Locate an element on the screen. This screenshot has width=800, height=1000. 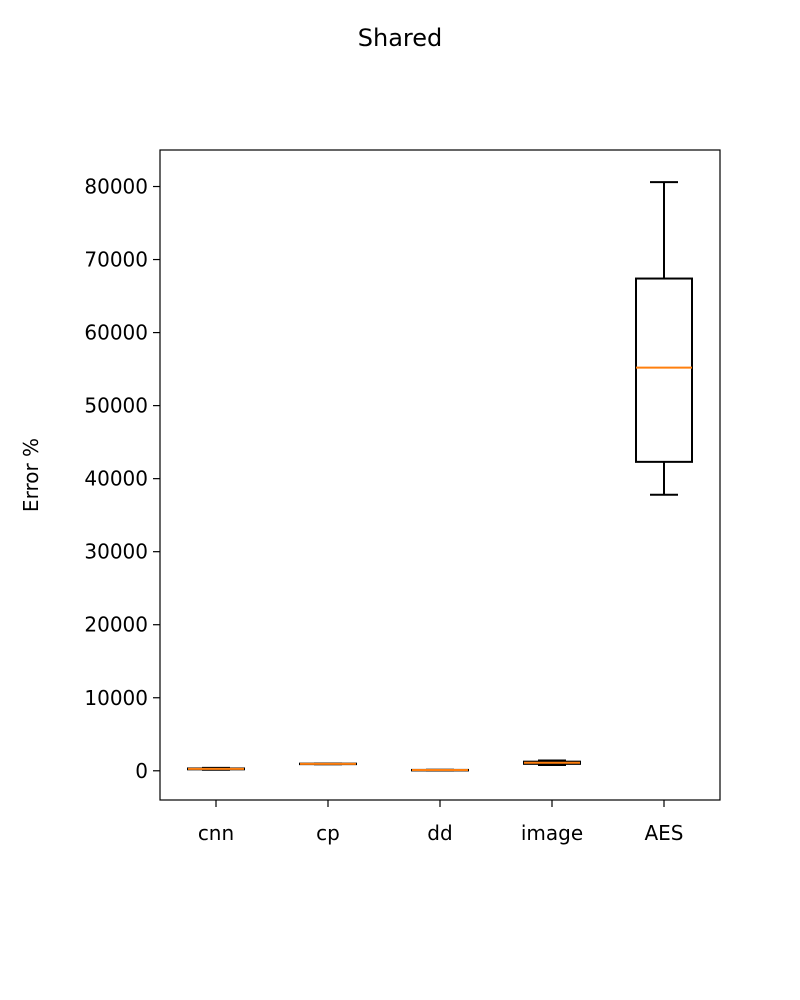
y-tick-label: 10000 is located at coordinates (116, 698).